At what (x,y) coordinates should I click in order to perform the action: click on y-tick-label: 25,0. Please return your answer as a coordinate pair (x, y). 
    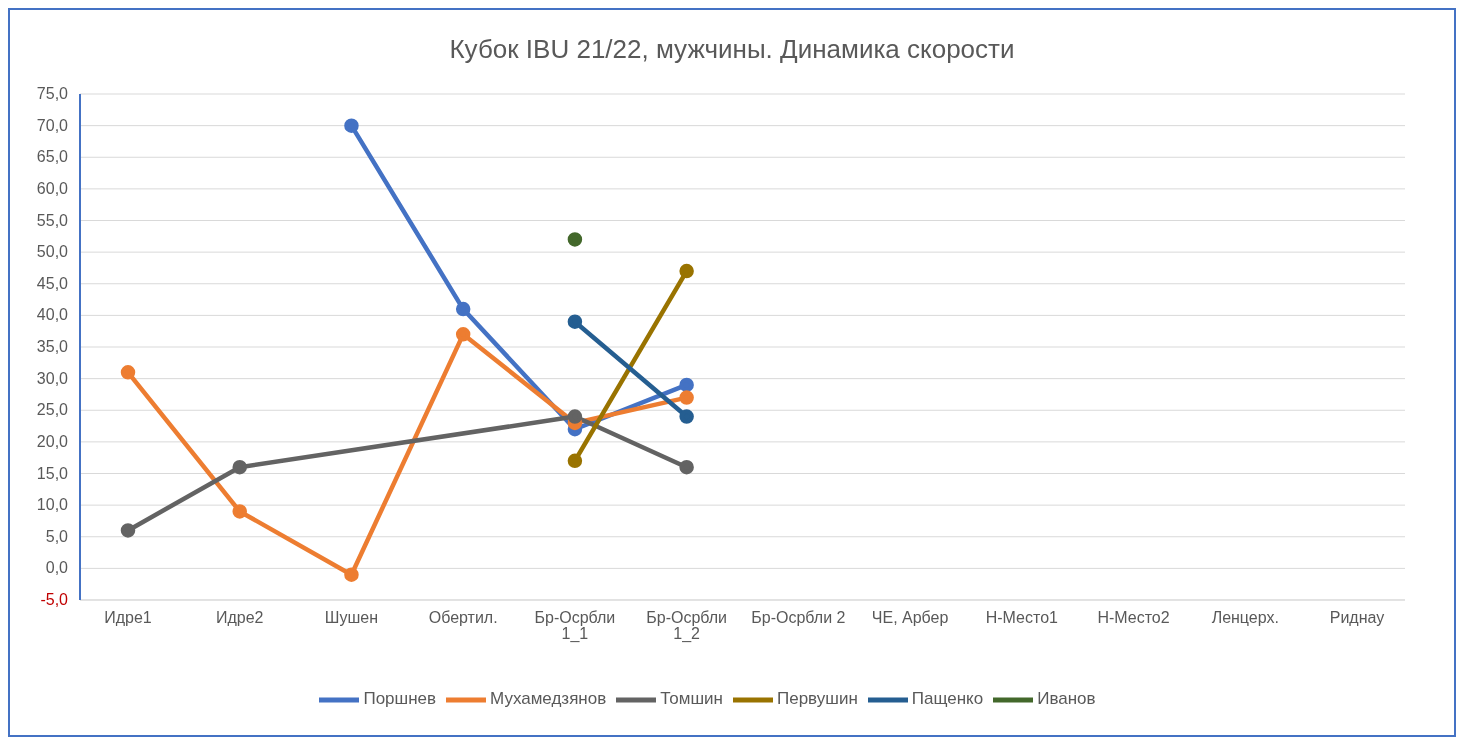
    Looking at the image, I should click on (52, 410).